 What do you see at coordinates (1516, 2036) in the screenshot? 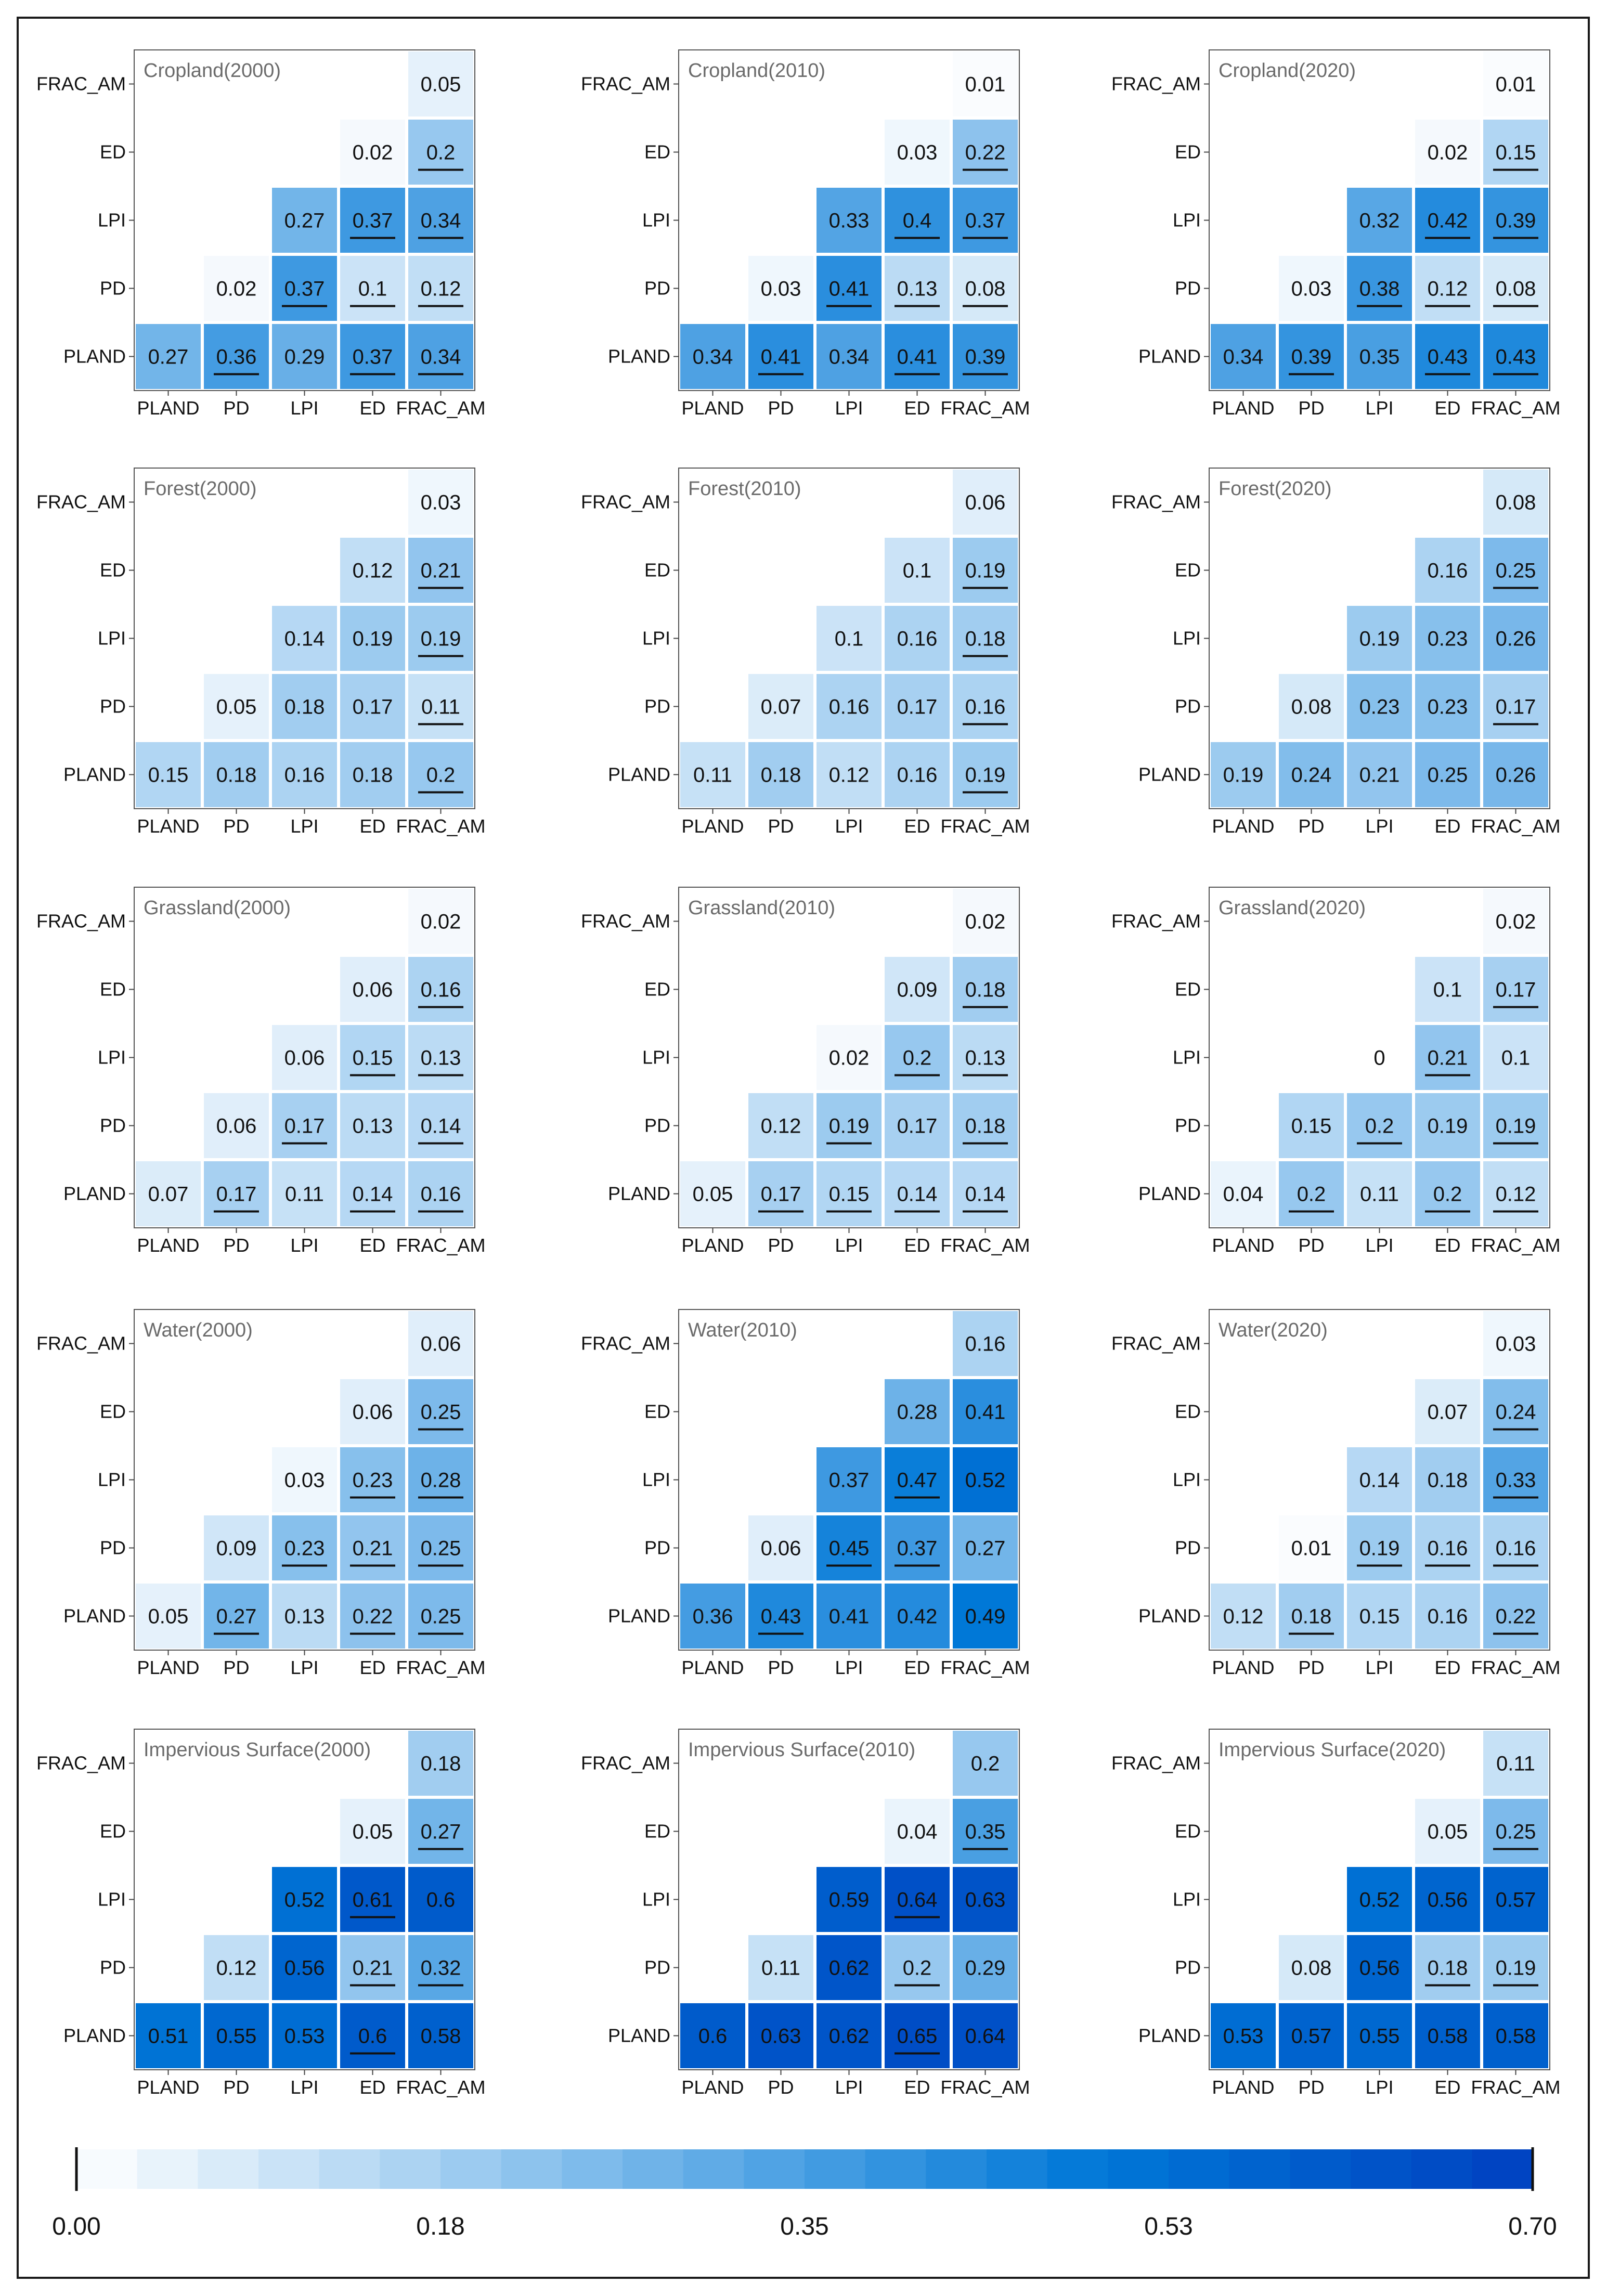
I see `cell-value-label: 0.58` at bounding box center [1516, 2036].